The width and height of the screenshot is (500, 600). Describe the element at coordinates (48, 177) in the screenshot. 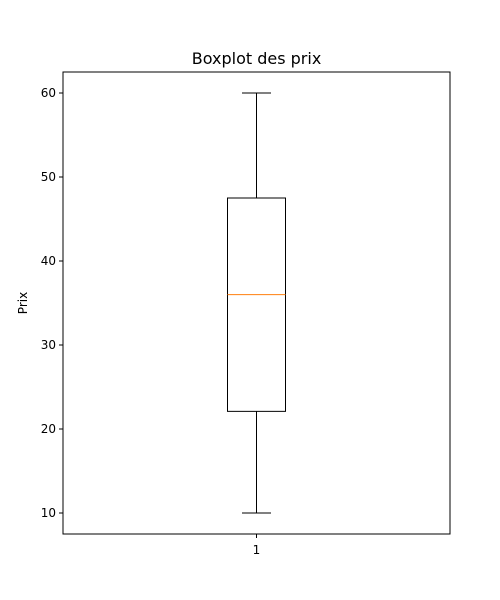

I see `y-tick-label: 50` at that location.